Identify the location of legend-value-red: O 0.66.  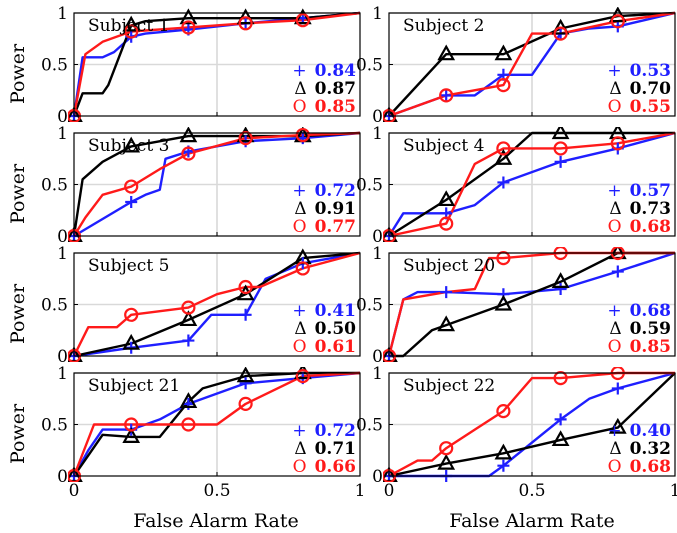
(324, 467).